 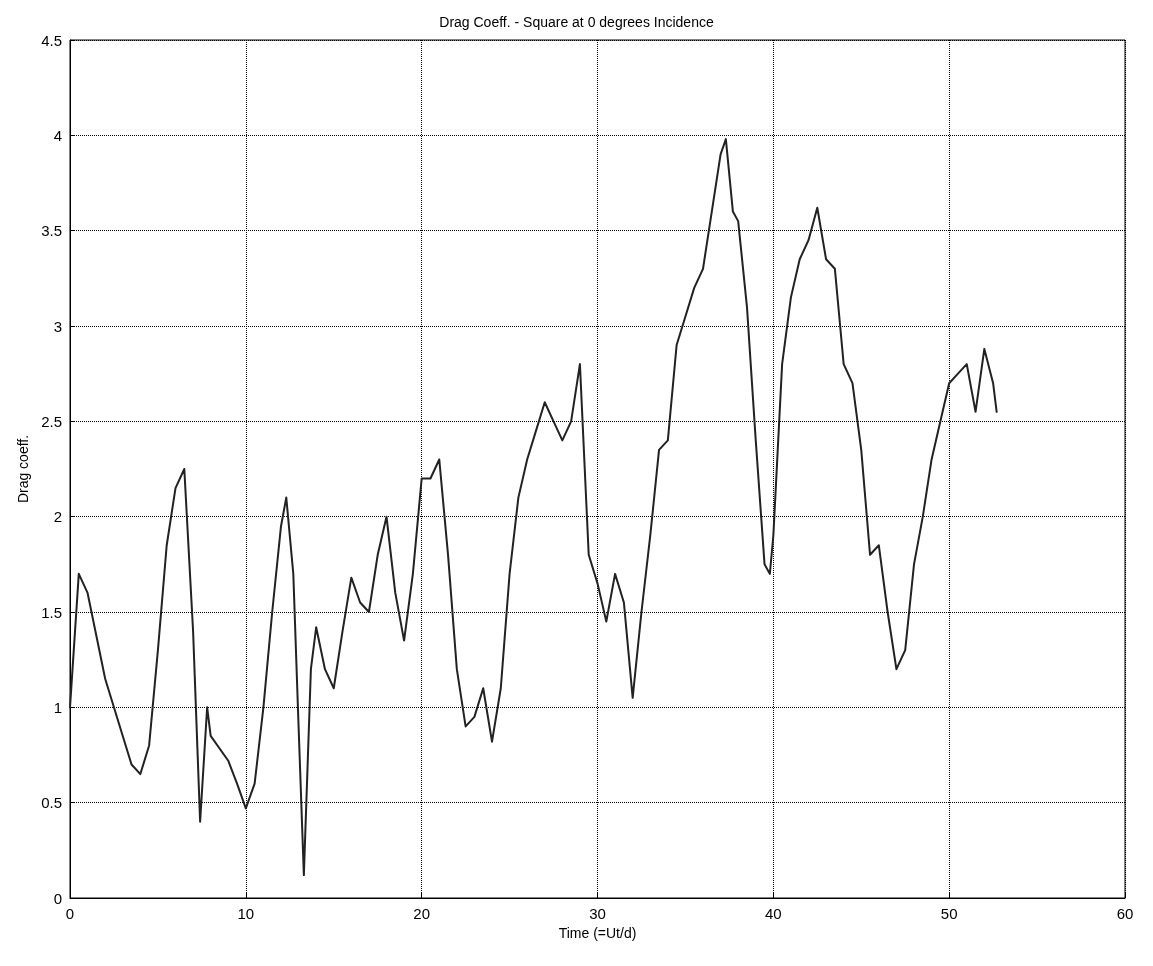 What do you see at coordinates (51, 231) in the screenshot?
I see `y-tick-label: 3.5` at bounding box center [51, 231].